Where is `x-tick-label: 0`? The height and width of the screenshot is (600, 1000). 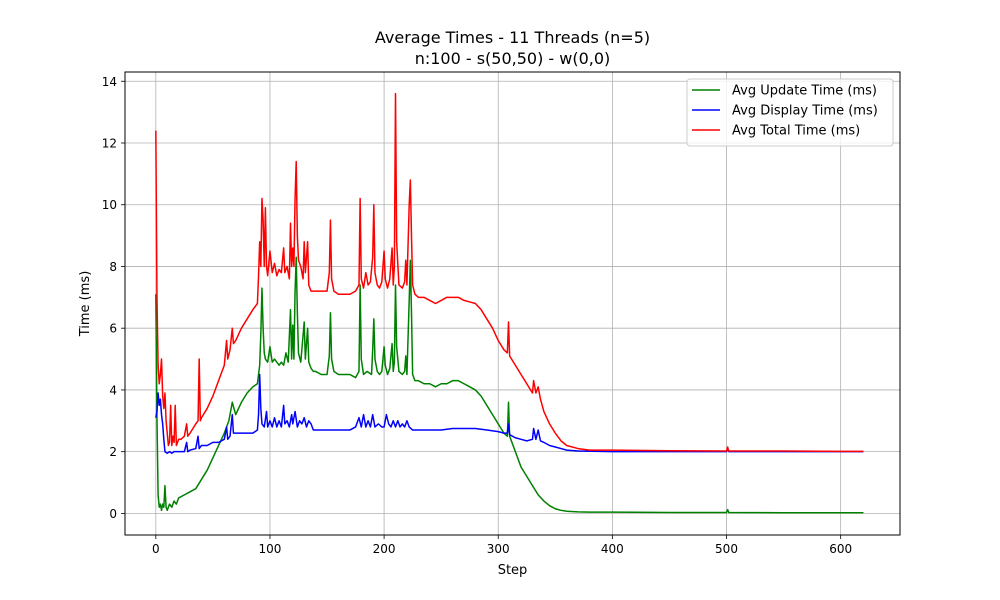 x-tick-label: 0 is located at coordinates (156, 549).